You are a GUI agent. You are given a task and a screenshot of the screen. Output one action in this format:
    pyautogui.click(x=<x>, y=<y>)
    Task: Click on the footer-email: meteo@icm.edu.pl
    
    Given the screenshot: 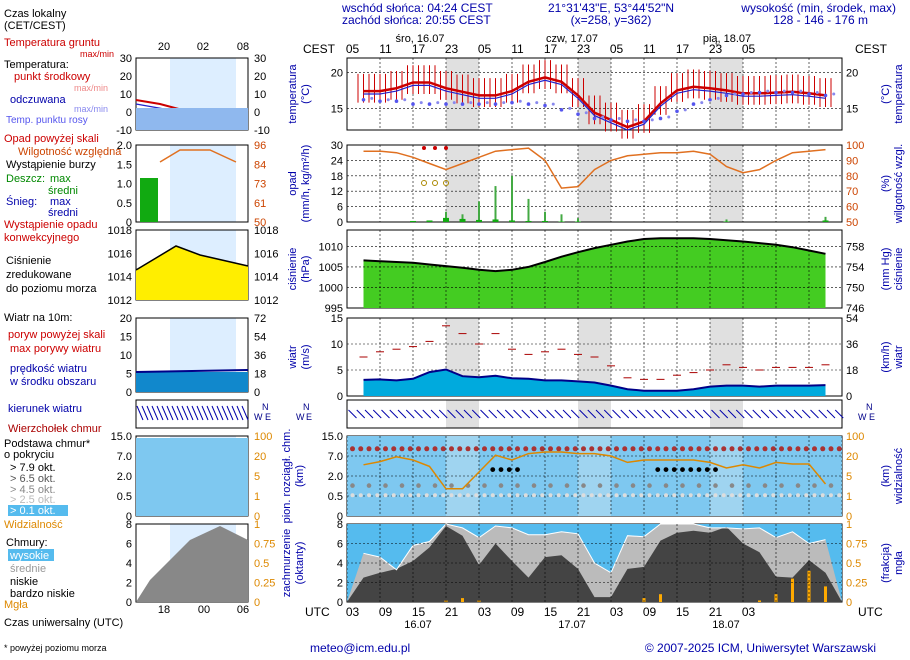 What is the action you would take?
    pyautogui.click(x=360, y=648)
    